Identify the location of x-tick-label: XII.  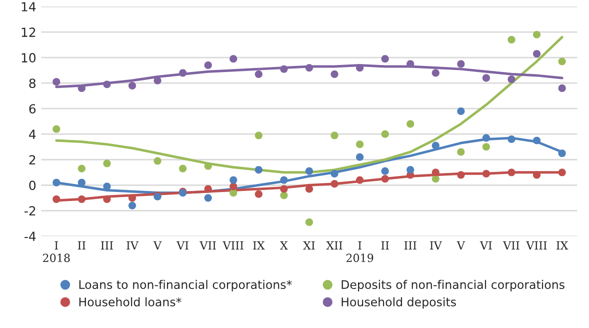
(334, 245).